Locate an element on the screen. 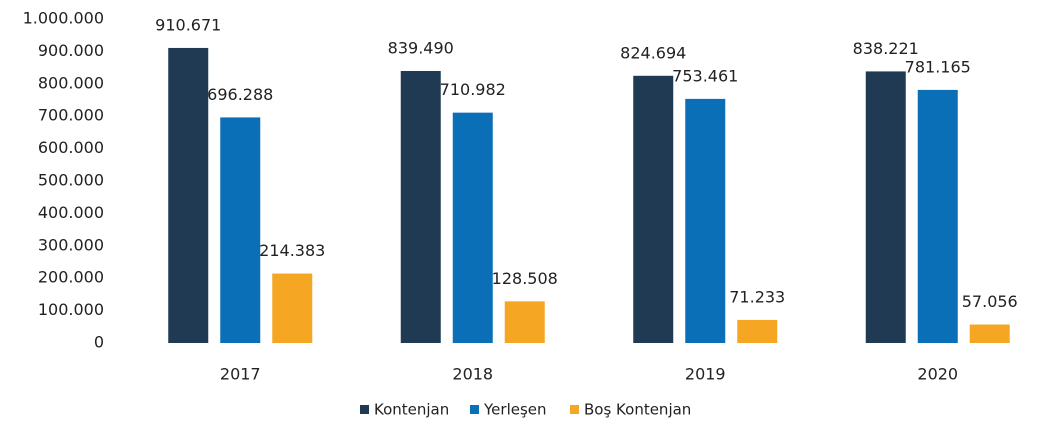  y-tick-label: 900.000 is located at coordinates (71, 50).